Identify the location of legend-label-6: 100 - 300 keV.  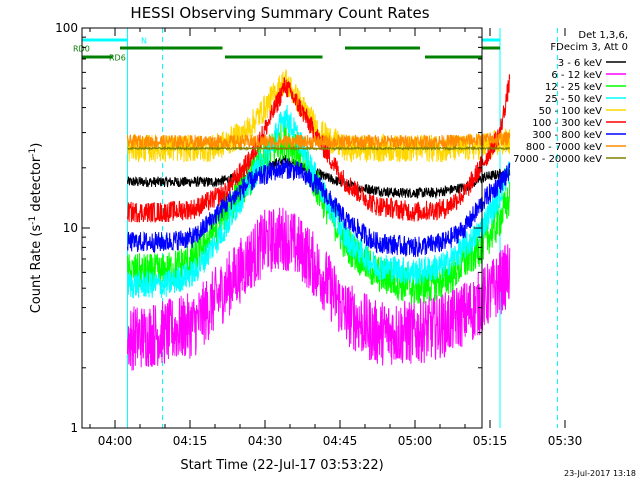
(567, 123).